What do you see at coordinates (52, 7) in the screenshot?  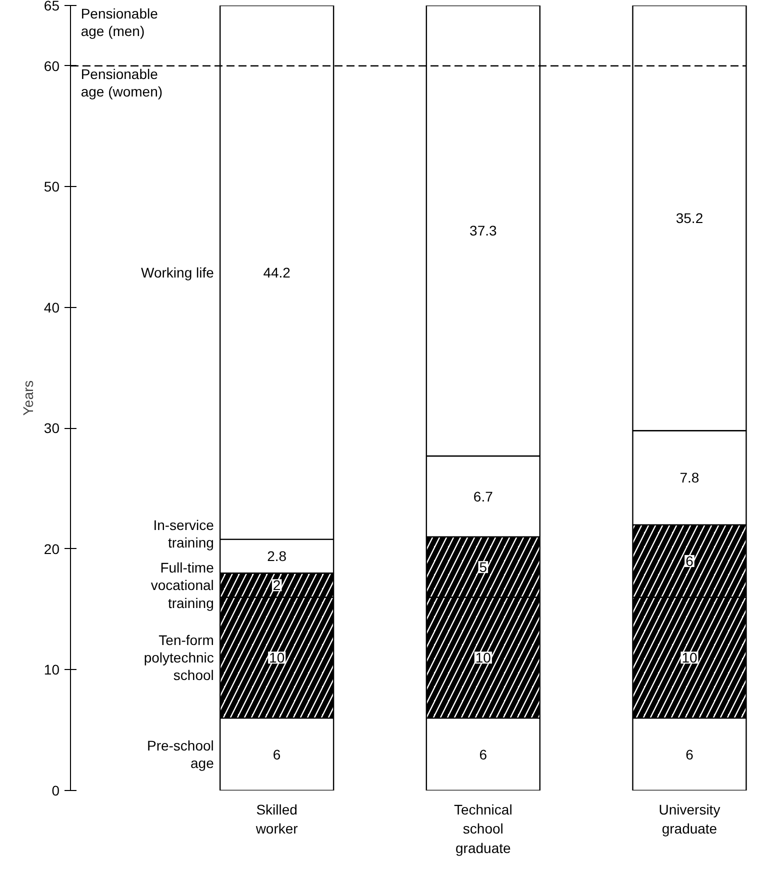 I see `y-tick-label: 65` at bounding box center [52, 7].